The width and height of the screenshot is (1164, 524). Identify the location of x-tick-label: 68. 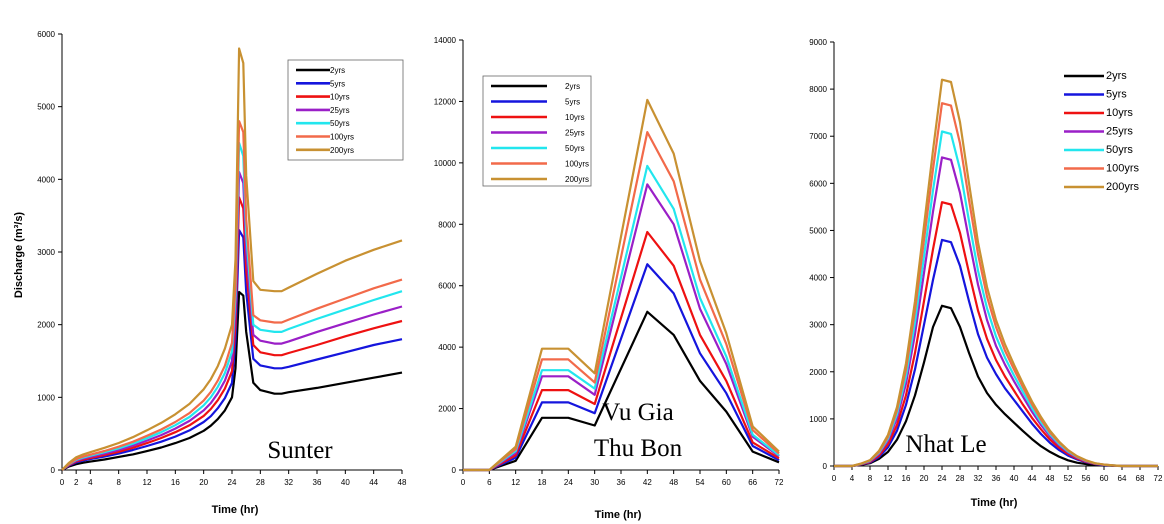
(1140, 478).